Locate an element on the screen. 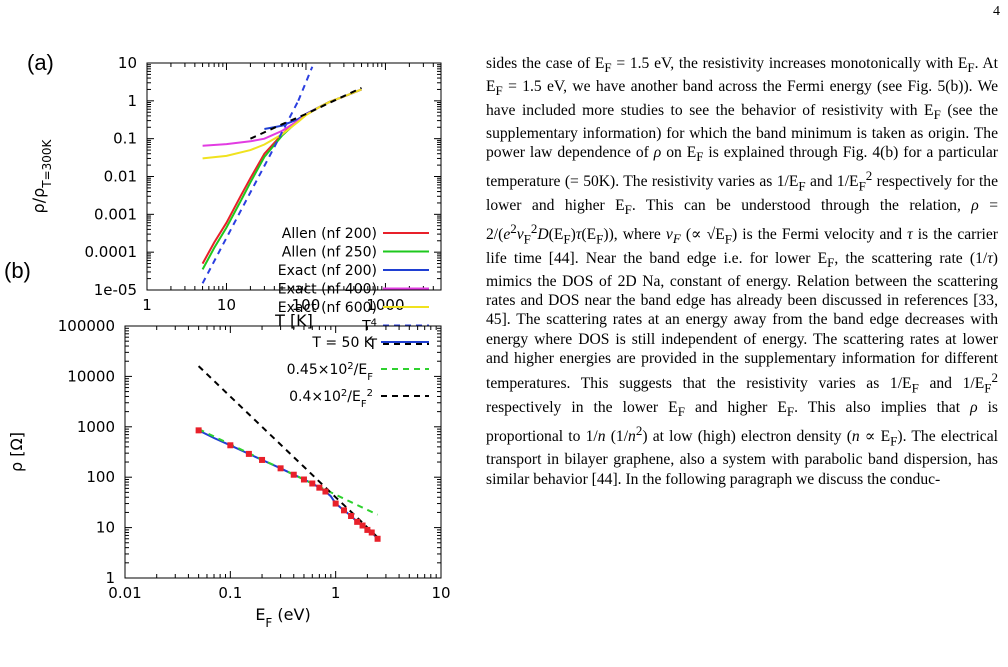 The width and height of the screenshot is (1008, 667). legend-label: T is located at coordinates (372, 345).